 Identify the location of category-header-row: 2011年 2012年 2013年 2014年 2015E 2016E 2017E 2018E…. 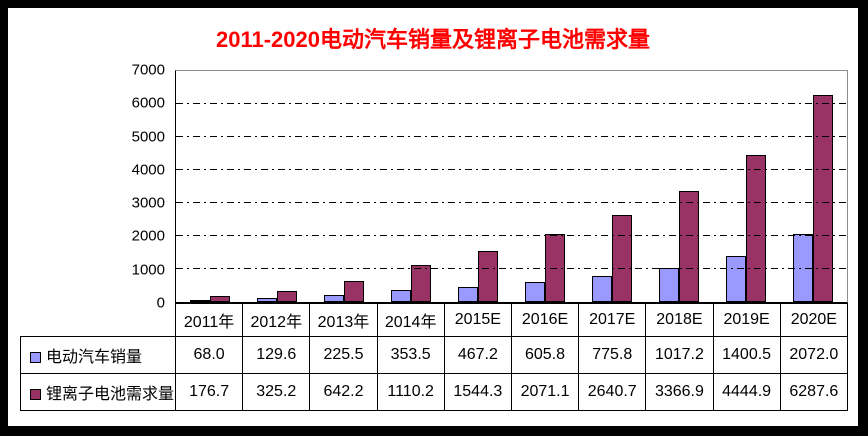
(435, 320).